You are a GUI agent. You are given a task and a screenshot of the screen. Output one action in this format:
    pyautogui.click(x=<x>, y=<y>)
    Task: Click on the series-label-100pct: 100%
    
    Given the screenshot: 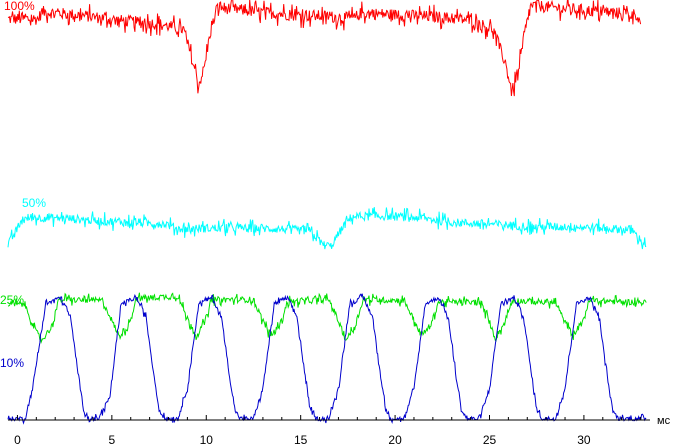 What is the action you would take?
    pyautogui.click(x=19, y=6)
    